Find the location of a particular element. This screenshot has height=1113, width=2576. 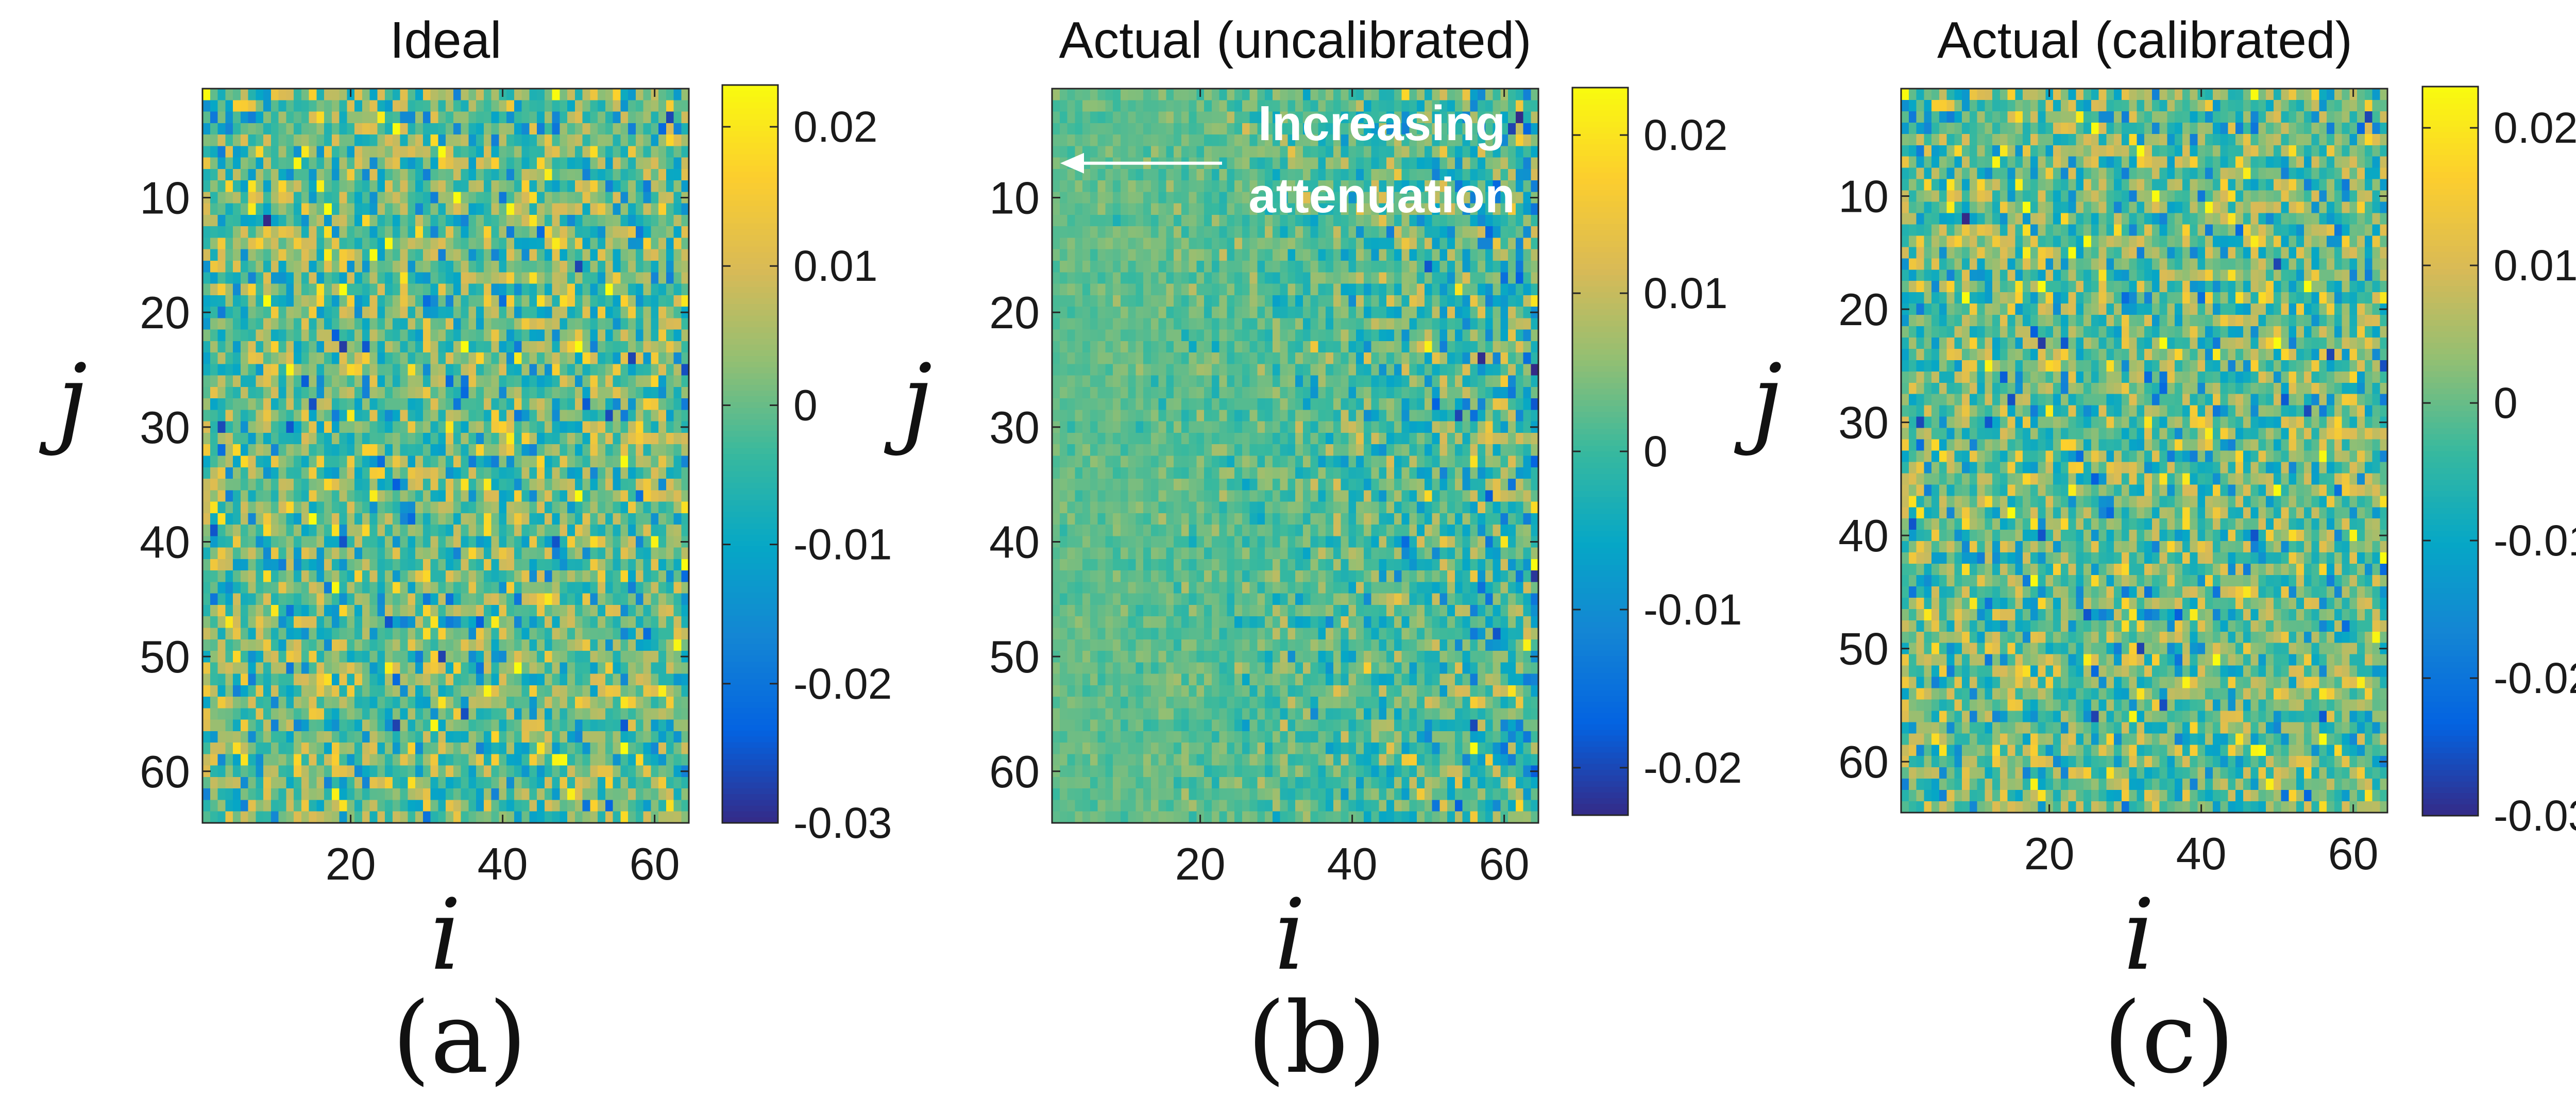

x-tick-label: 20 is located at coordinates (351, 863).